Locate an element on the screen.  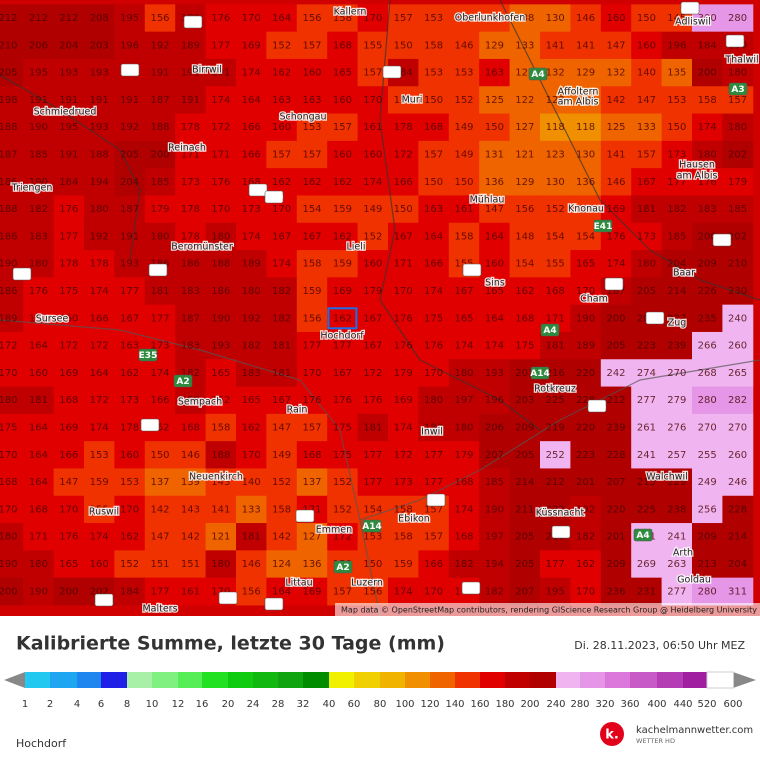
cell-value: 162 is located at coordinates (251, 428).